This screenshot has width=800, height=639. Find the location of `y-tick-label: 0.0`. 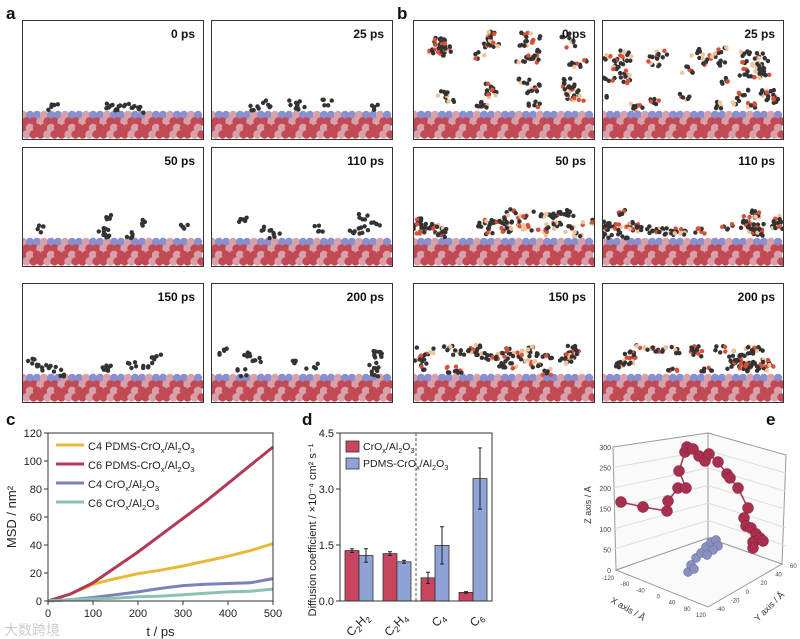

y-tick-label: 0.0 is located at coordinates (326, 602).